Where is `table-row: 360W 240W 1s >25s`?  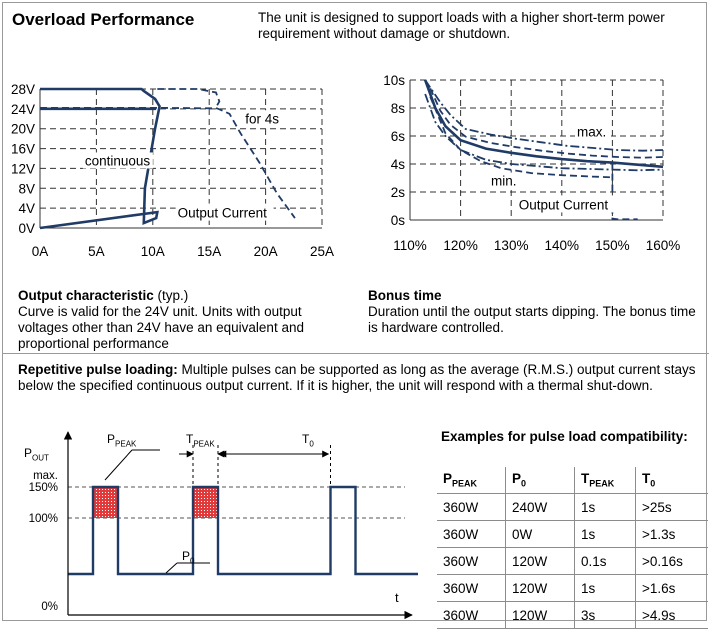
table-row: 360W 240W 1s >25s is located at coordinates (572, 507).